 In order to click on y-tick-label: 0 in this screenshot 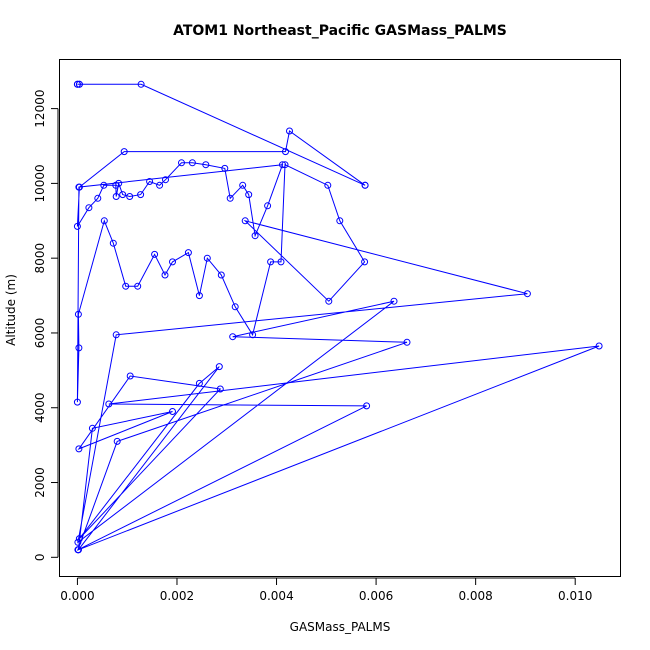, I will do `click(40, 557)`.